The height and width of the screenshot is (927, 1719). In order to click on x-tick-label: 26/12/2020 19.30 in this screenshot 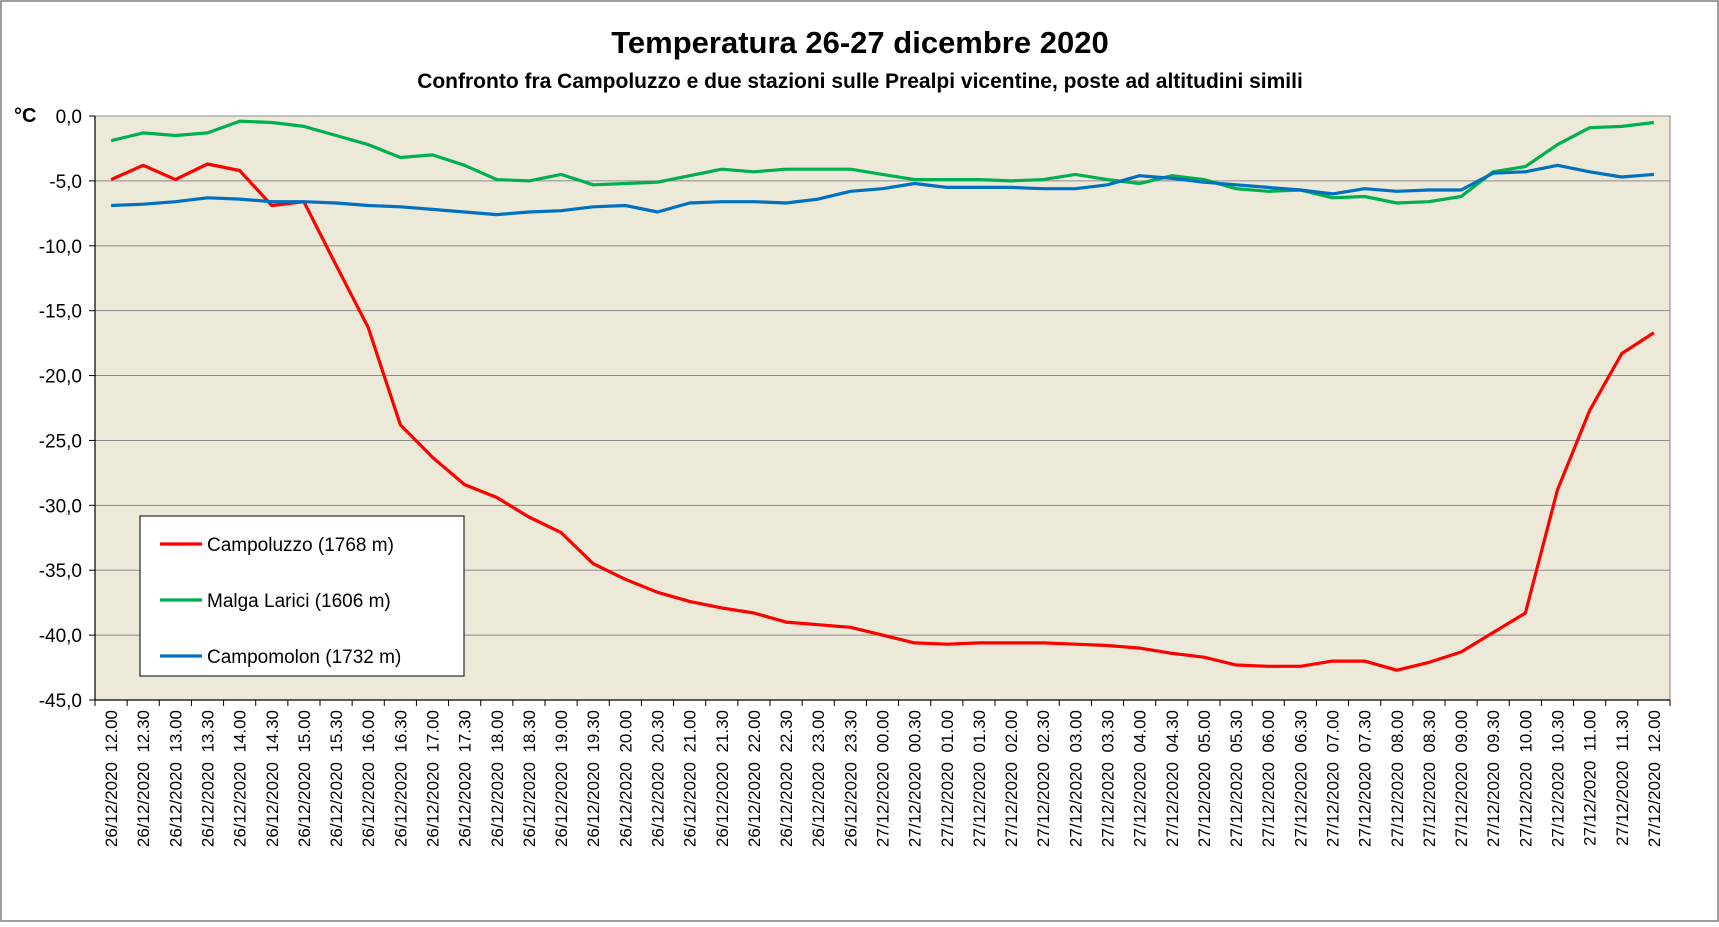, I will do `click(593, 778)`.